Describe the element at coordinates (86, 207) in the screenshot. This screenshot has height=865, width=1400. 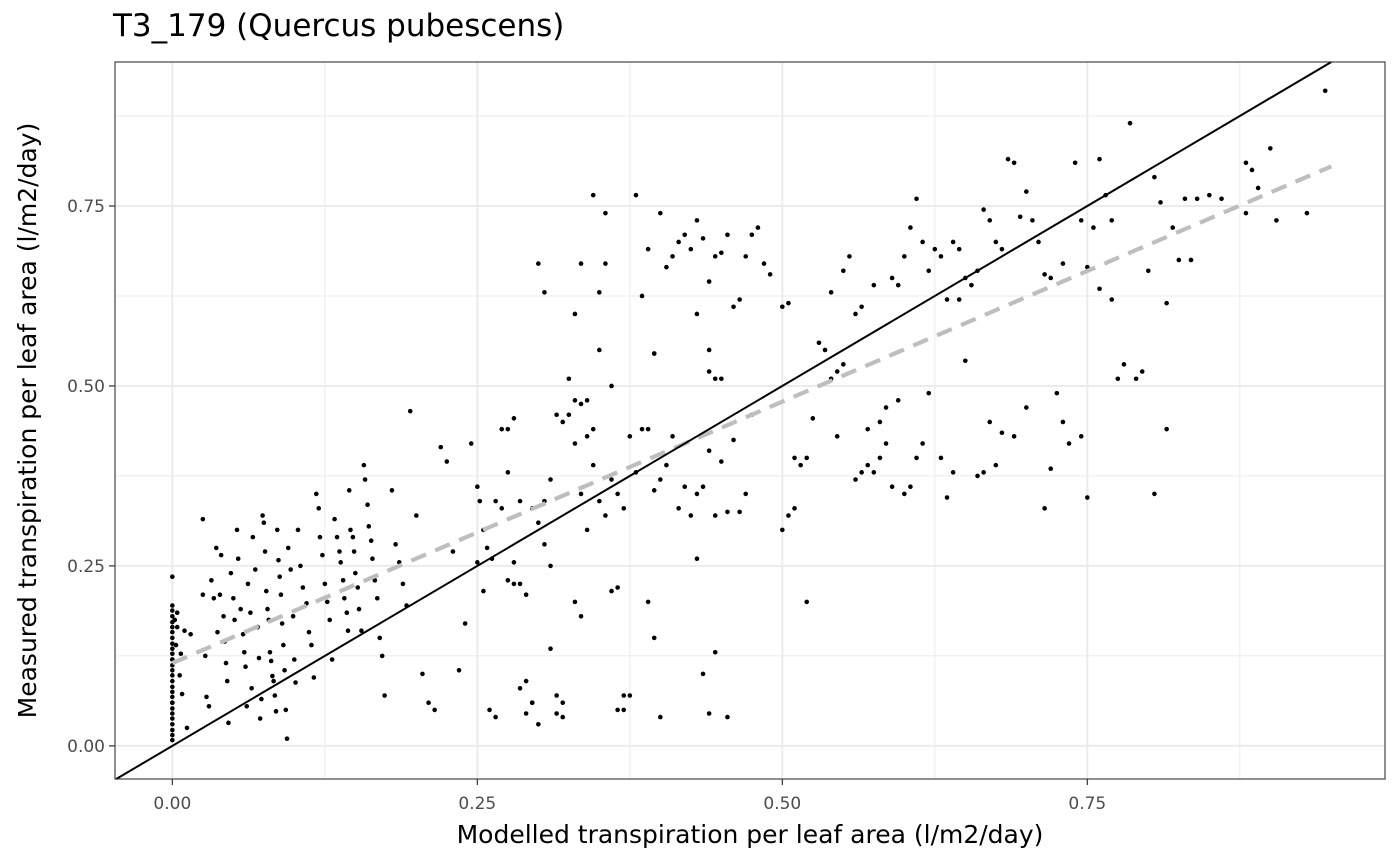
I see `y-tick-label: 0.75` at that location.